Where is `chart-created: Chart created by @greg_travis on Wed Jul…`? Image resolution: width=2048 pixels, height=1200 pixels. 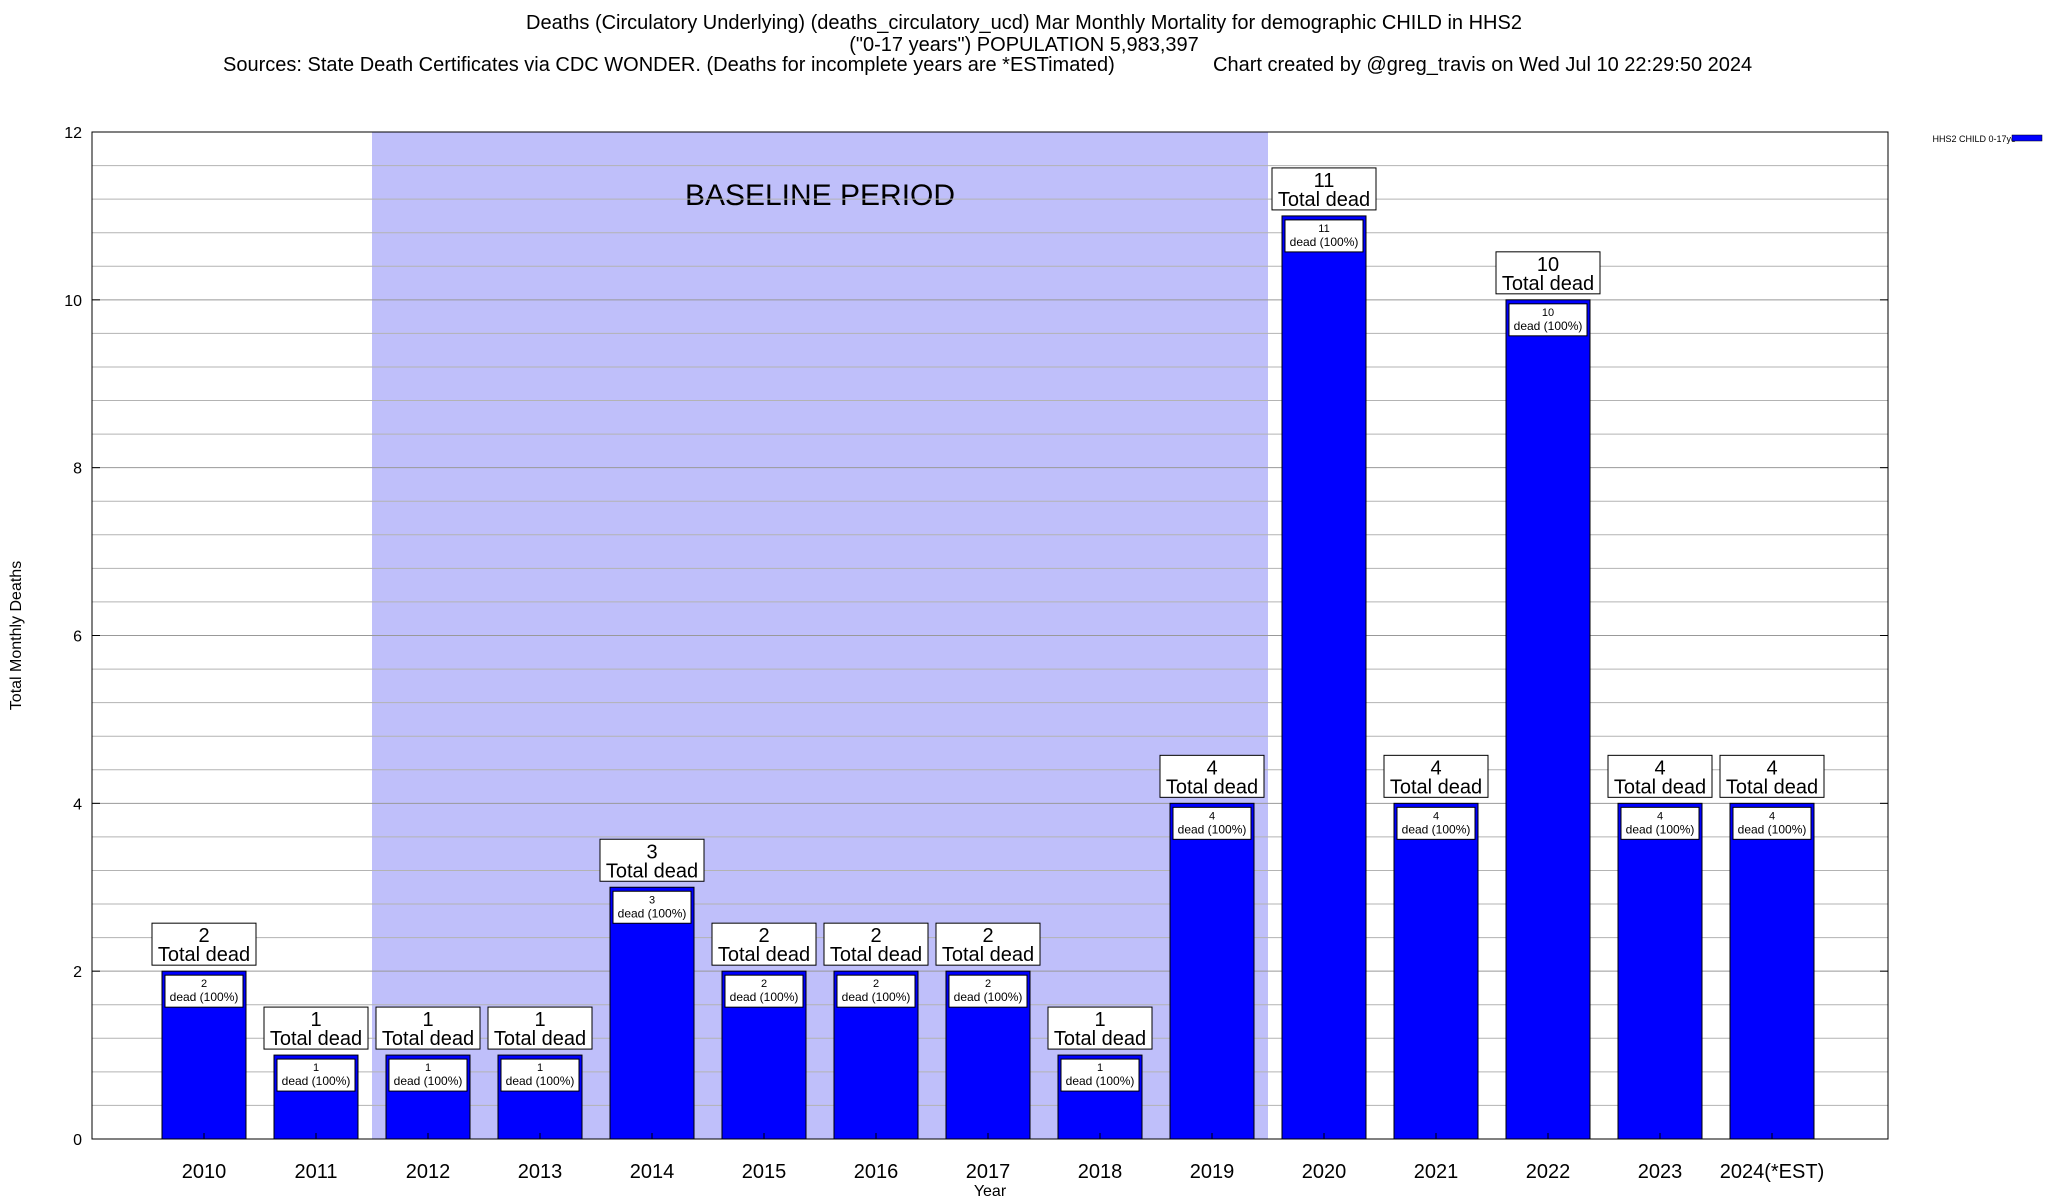 chart-created: Chart created by @greg_travis on Wed Jul… is located at coordinates (1483, 65).